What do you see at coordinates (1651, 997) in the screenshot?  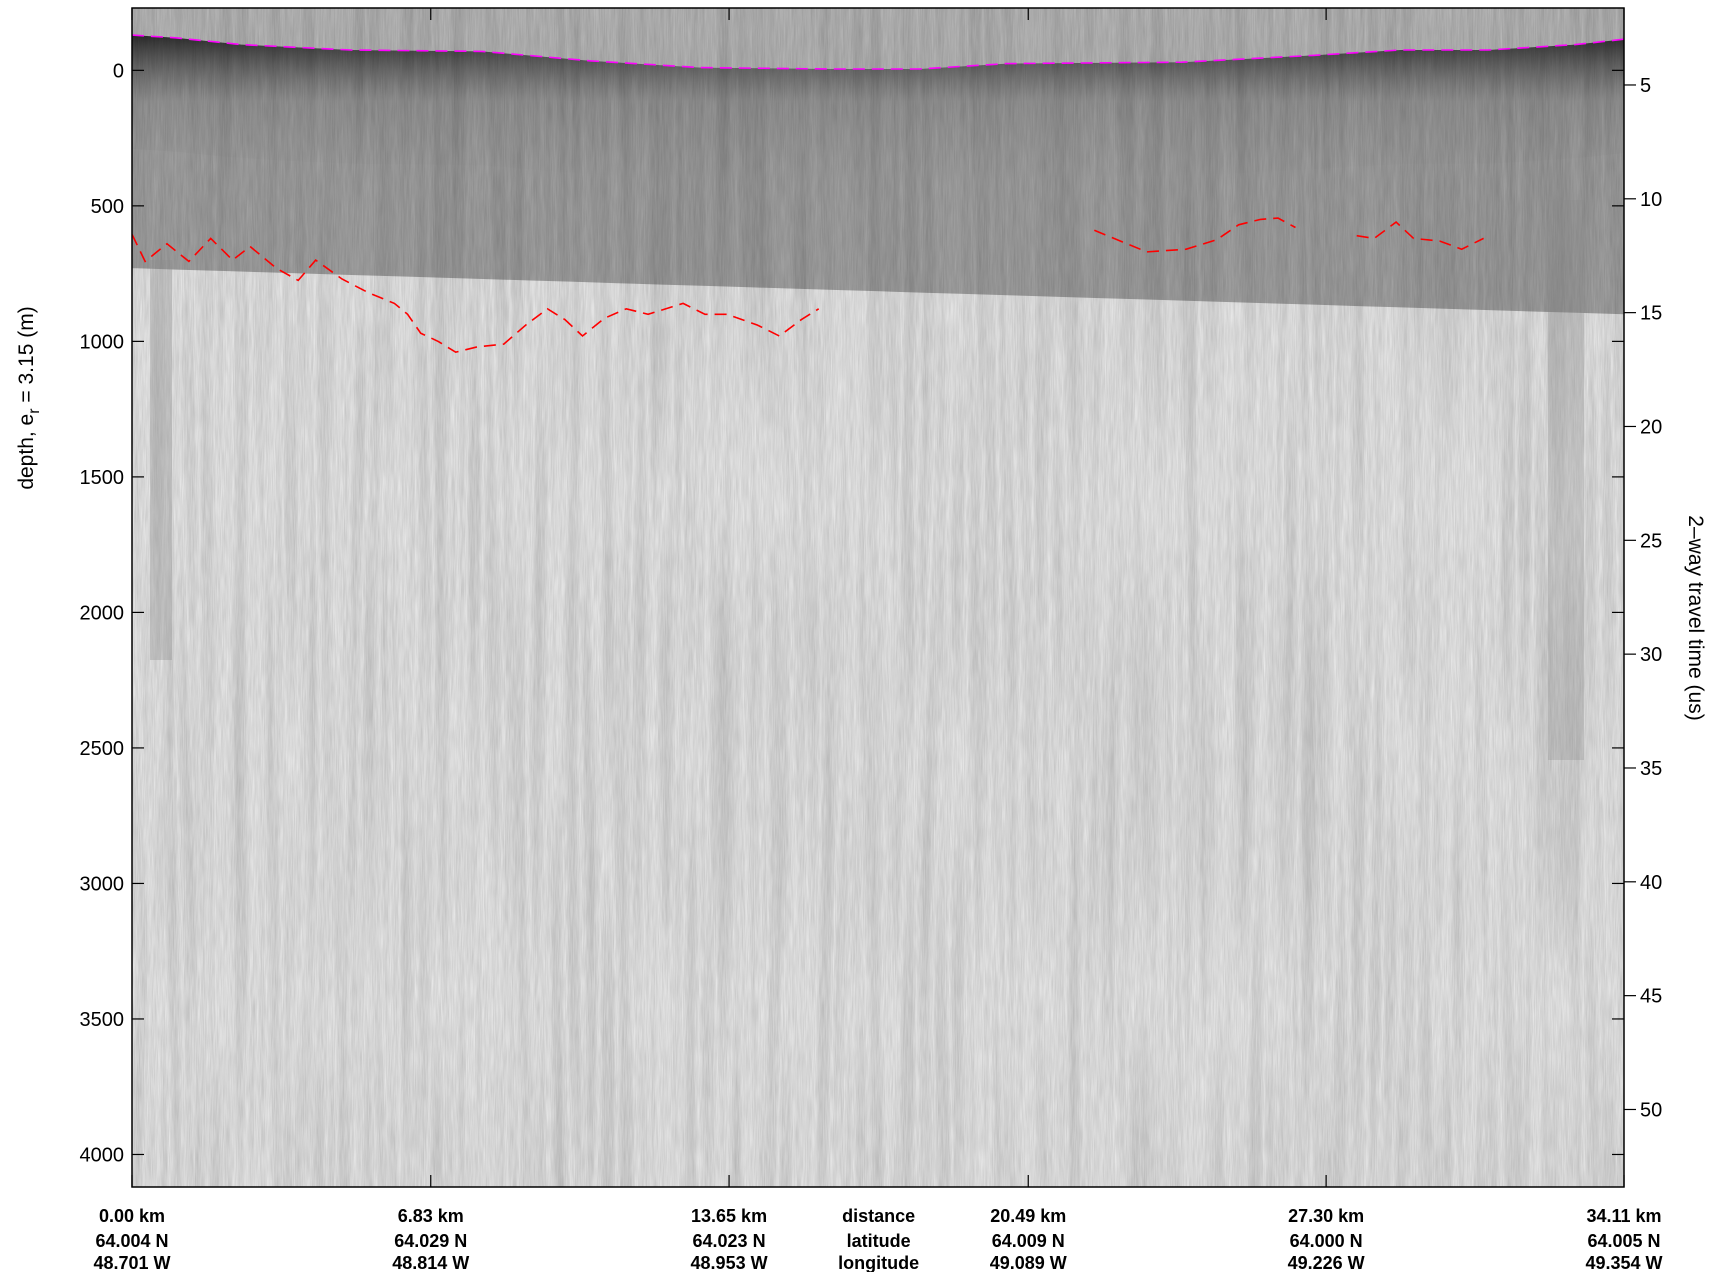 I see `right-tick-label: 45` at bounding box center [1651, 997].